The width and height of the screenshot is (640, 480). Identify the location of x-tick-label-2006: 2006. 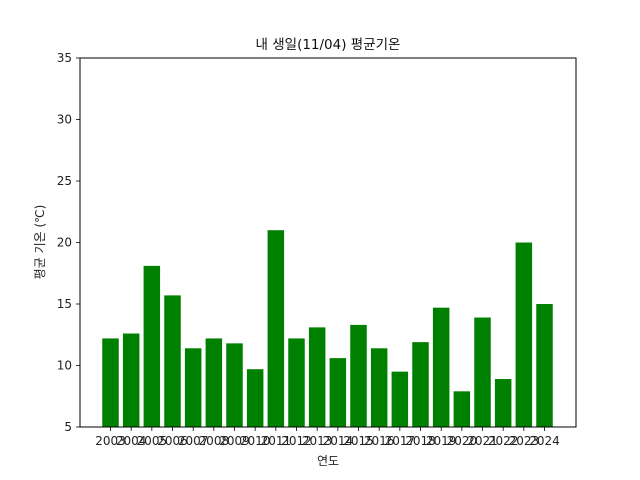
(172, 441).